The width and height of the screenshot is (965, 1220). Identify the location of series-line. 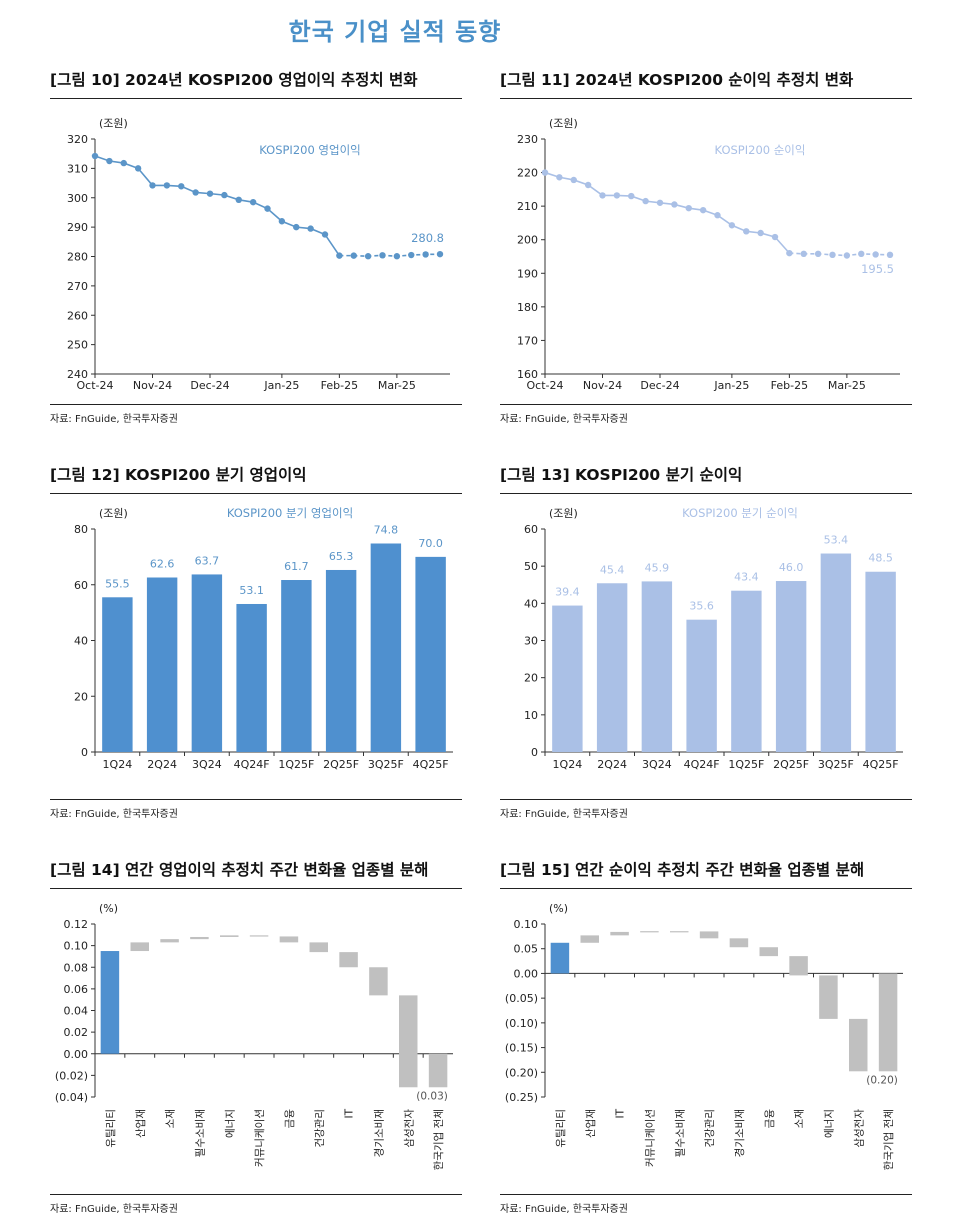
(667, 212).